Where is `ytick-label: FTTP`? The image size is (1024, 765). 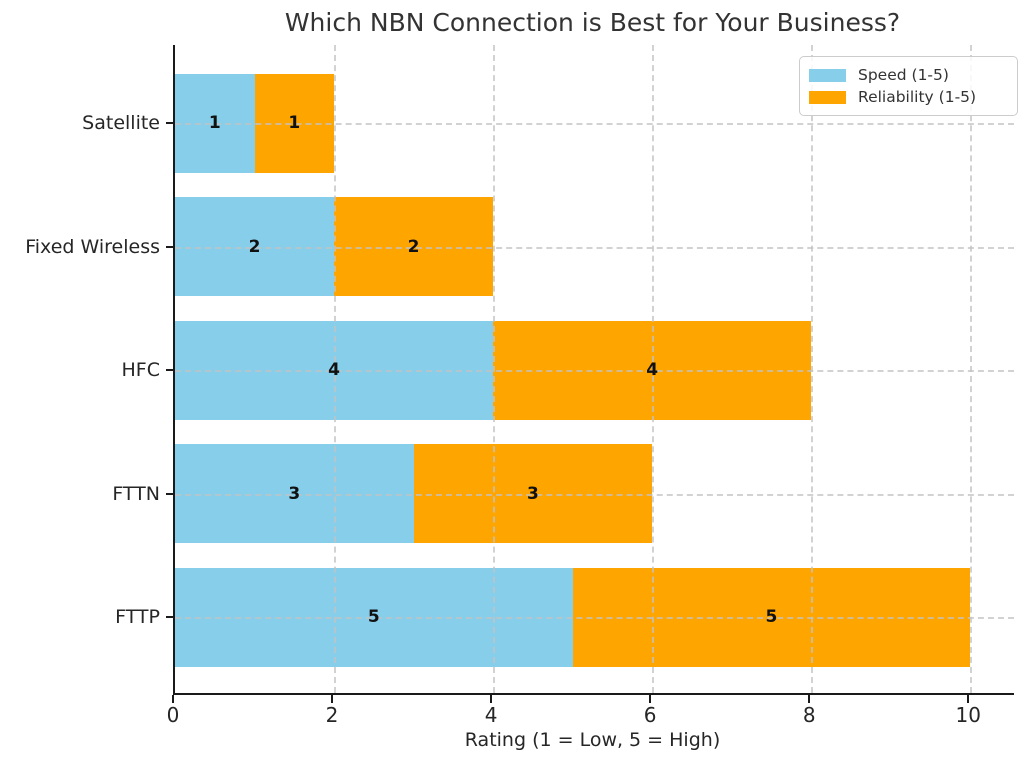
ytick-label: FTTP is located at coordinates (137, 617).